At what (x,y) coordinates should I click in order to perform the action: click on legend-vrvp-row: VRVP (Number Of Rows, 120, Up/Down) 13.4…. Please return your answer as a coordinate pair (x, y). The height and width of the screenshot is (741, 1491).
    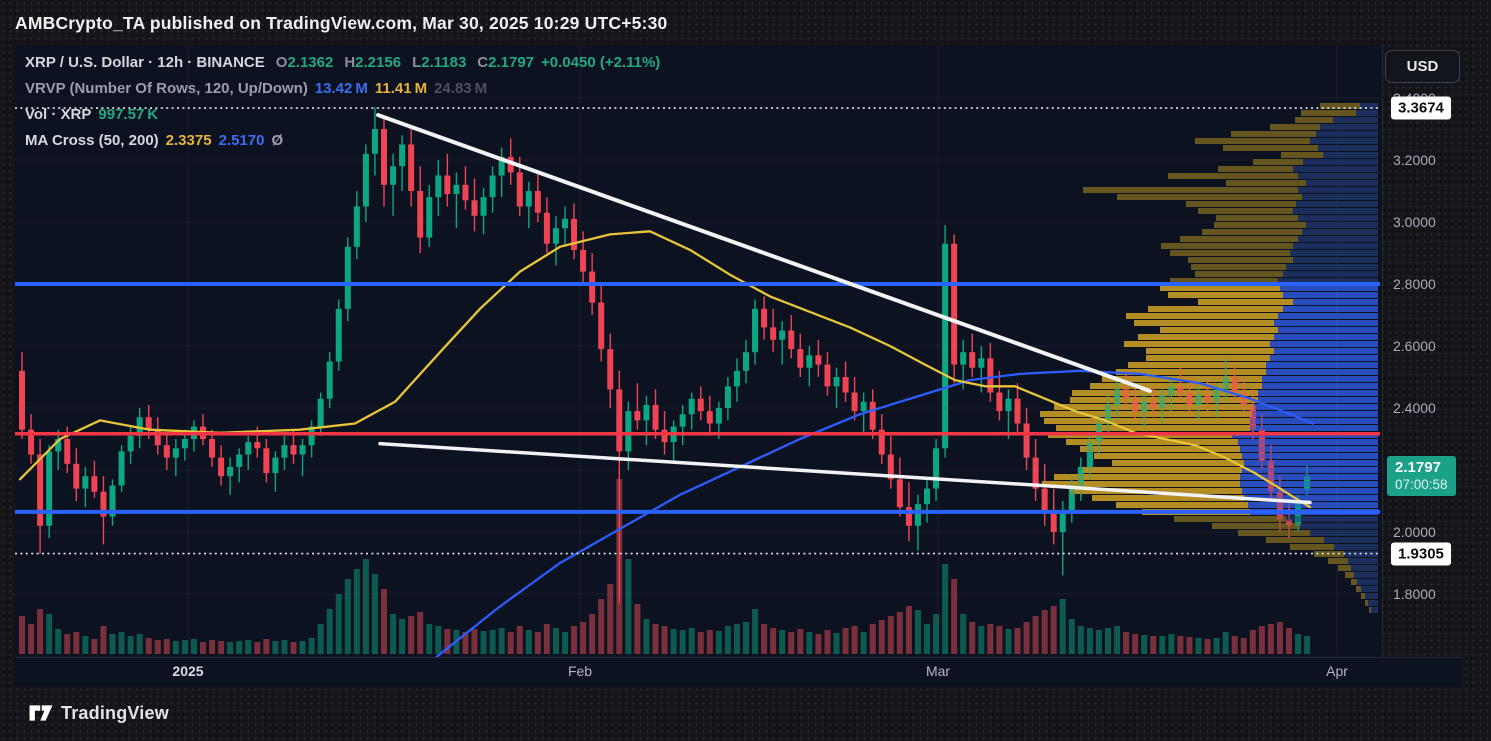
    Looking at the image, I should click on (342, 88).